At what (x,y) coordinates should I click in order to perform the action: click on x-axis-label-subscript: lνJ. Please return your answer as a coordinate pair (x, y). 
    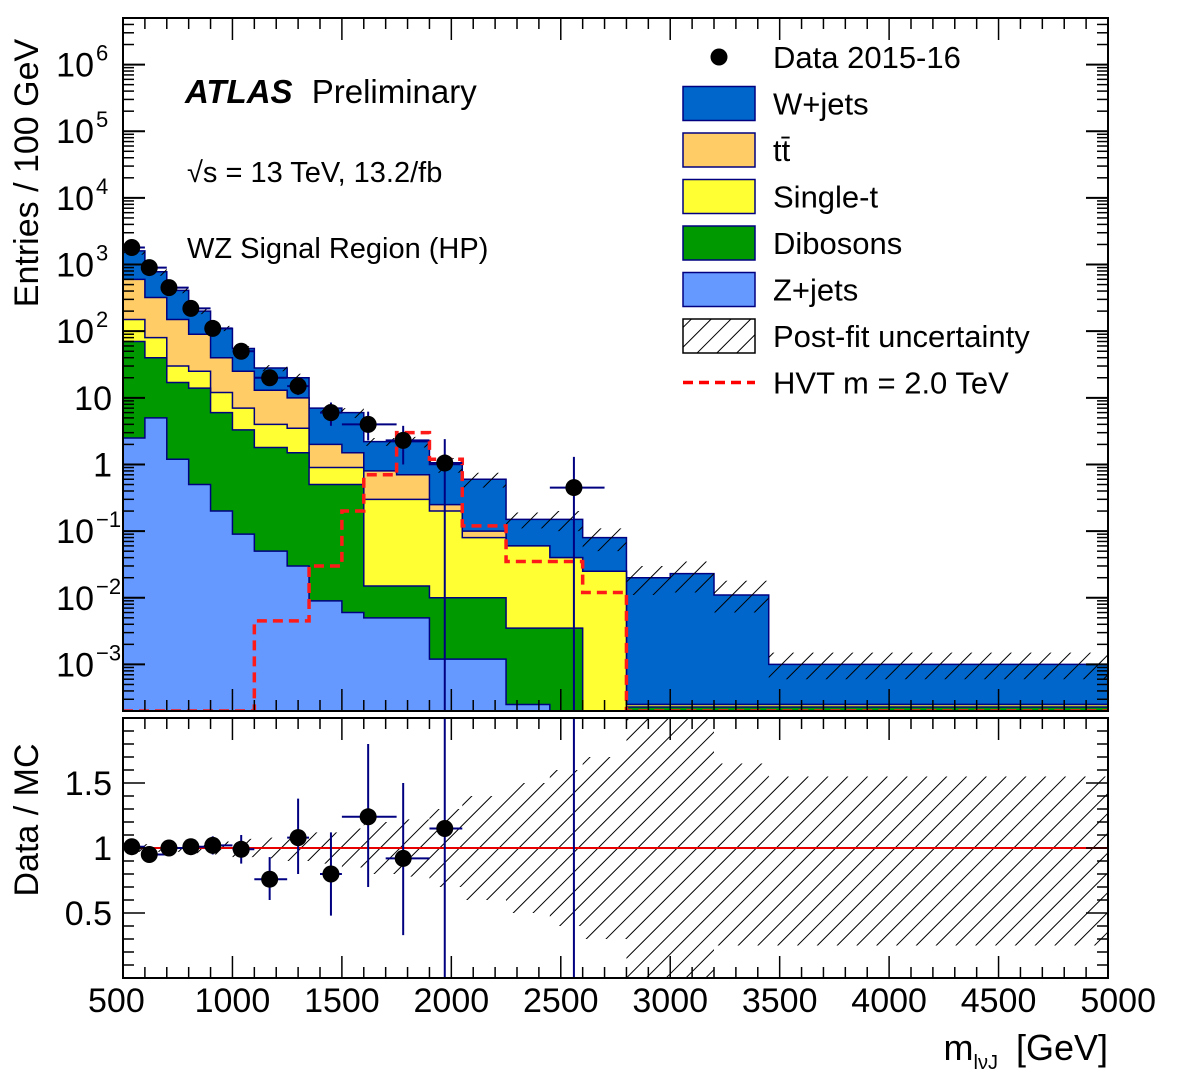
    Looking at the image, I should click on (986, 1063).